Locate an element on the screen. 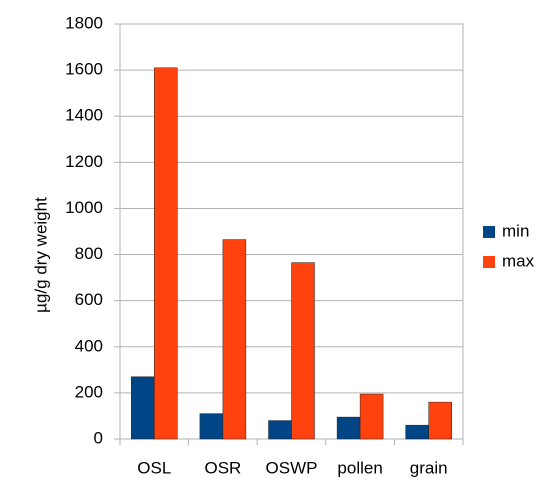 Image resolution: width=547 pixels, height=479 pixels. x-tick-label: OSL is located at coordinates (154, 467).